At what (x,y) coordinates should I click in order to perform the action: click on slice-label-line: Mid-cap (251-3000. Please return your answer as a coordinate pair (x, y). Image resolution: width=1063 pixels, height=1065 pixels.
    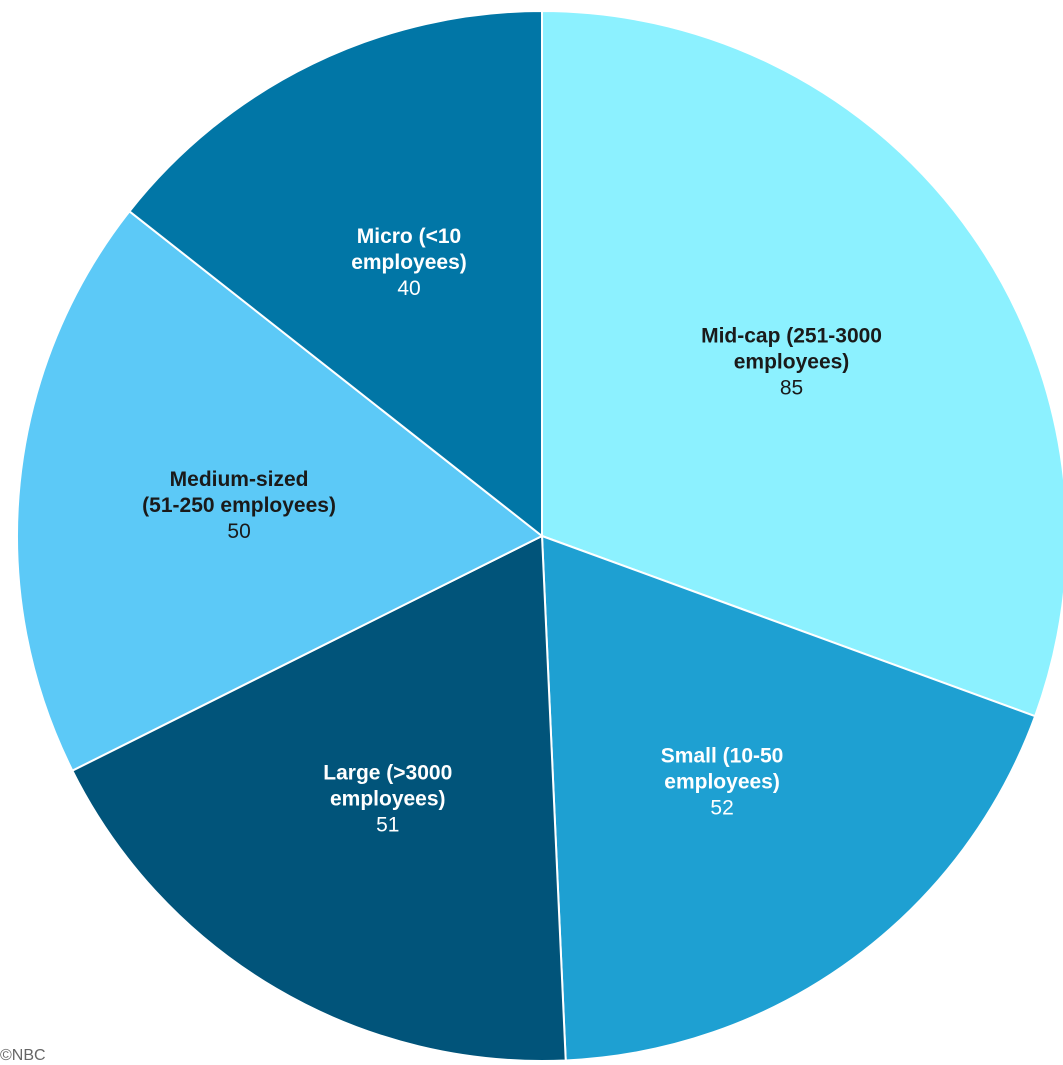
    Looking at the image, I should click on (791, 336).